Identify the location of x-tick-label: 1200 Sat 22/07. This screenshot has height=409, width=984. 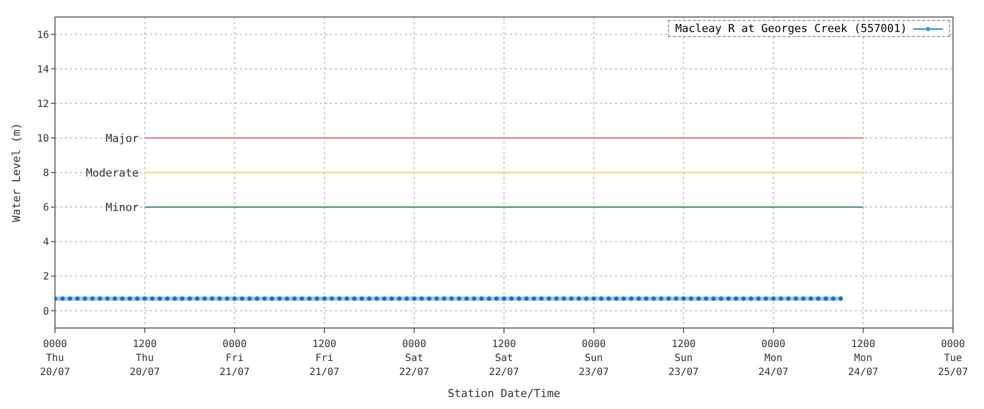
(504, 358).